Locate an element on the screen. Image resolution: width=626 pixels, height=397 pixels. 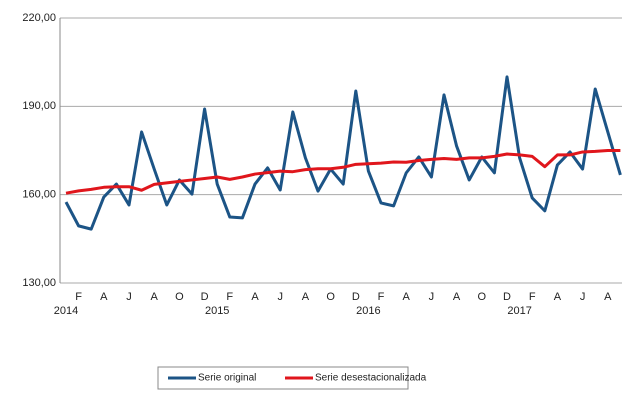
year-label: 2015 is located at coordinates (217, 311).